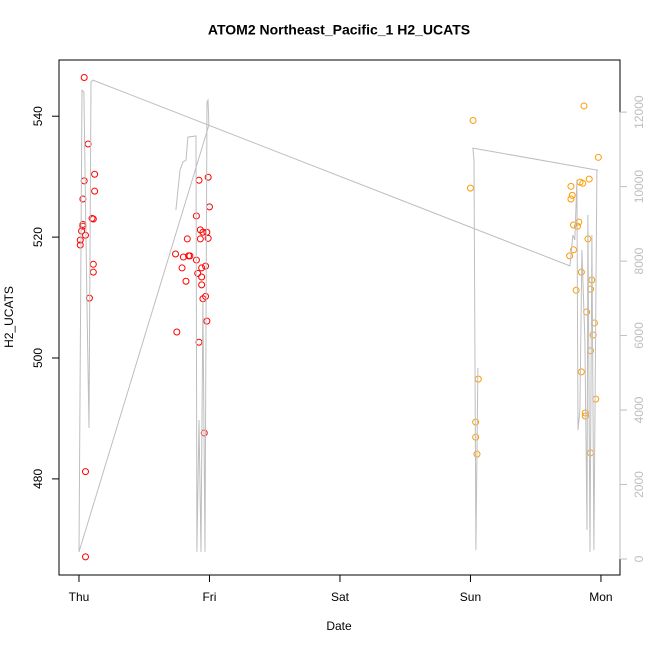  What do you see at coordinates (639, 484) in the screenshot?
I see `y2-tick-label: 2000` at bounding box center [639, 484].